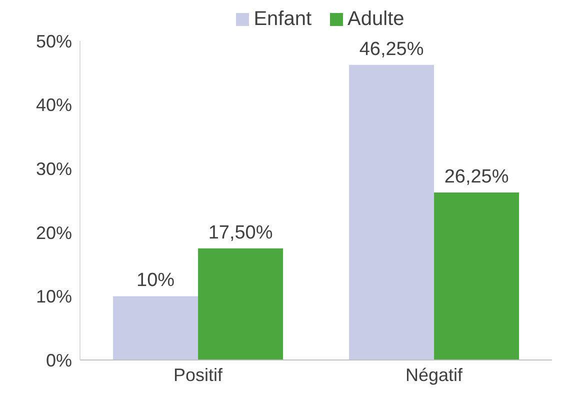  Describe the element at coordinates (391, 49) in the screenshot. I see `data-label: 46,25%` at that location.